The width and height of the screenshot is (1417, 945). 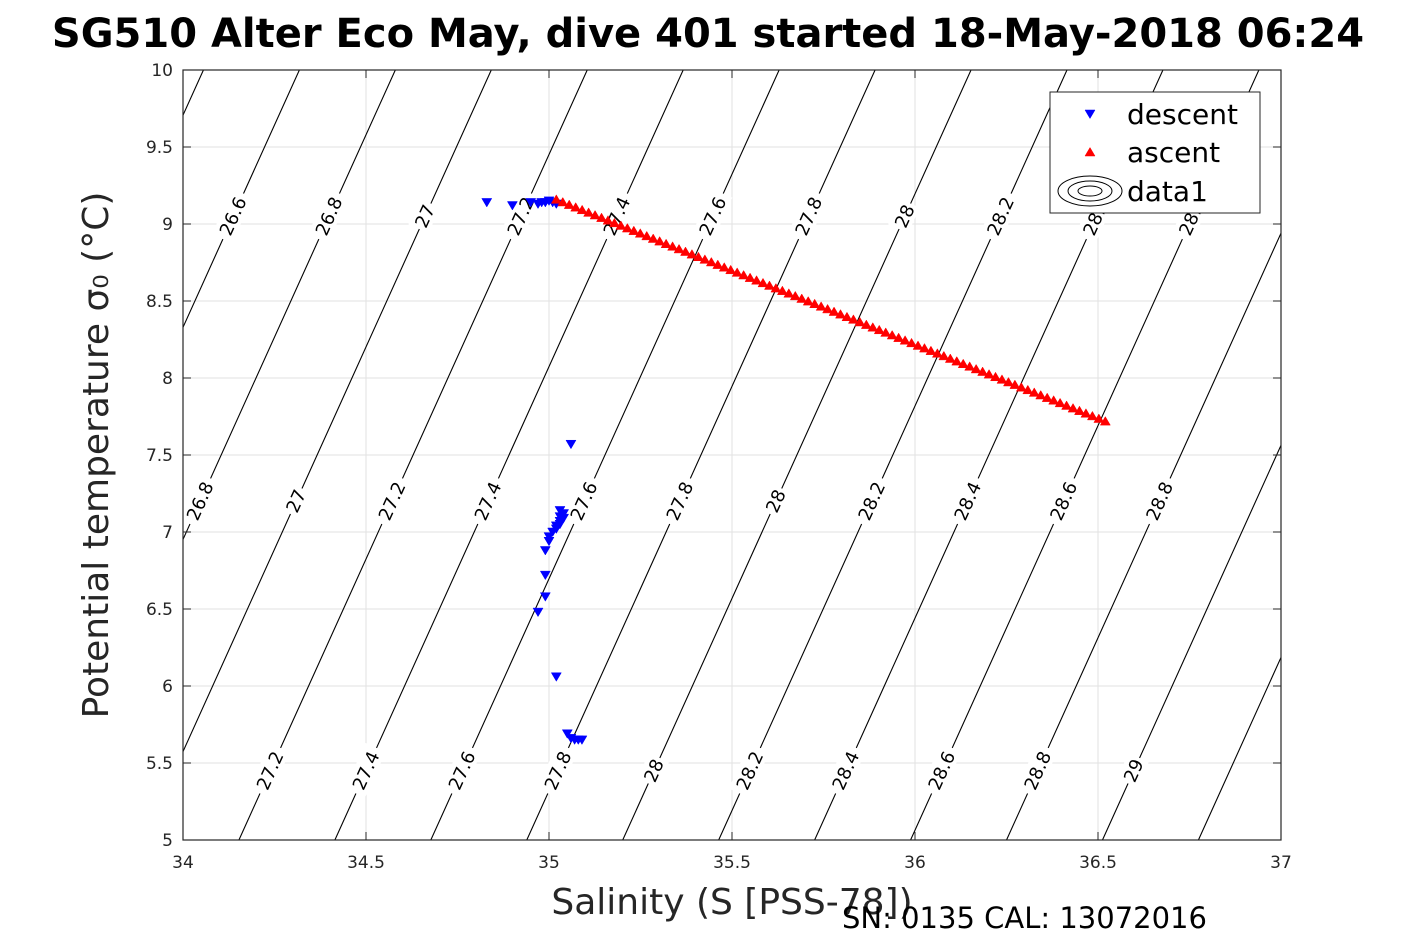 I want to click on y-tick-label: 6.5, so click(x=159, y=610).